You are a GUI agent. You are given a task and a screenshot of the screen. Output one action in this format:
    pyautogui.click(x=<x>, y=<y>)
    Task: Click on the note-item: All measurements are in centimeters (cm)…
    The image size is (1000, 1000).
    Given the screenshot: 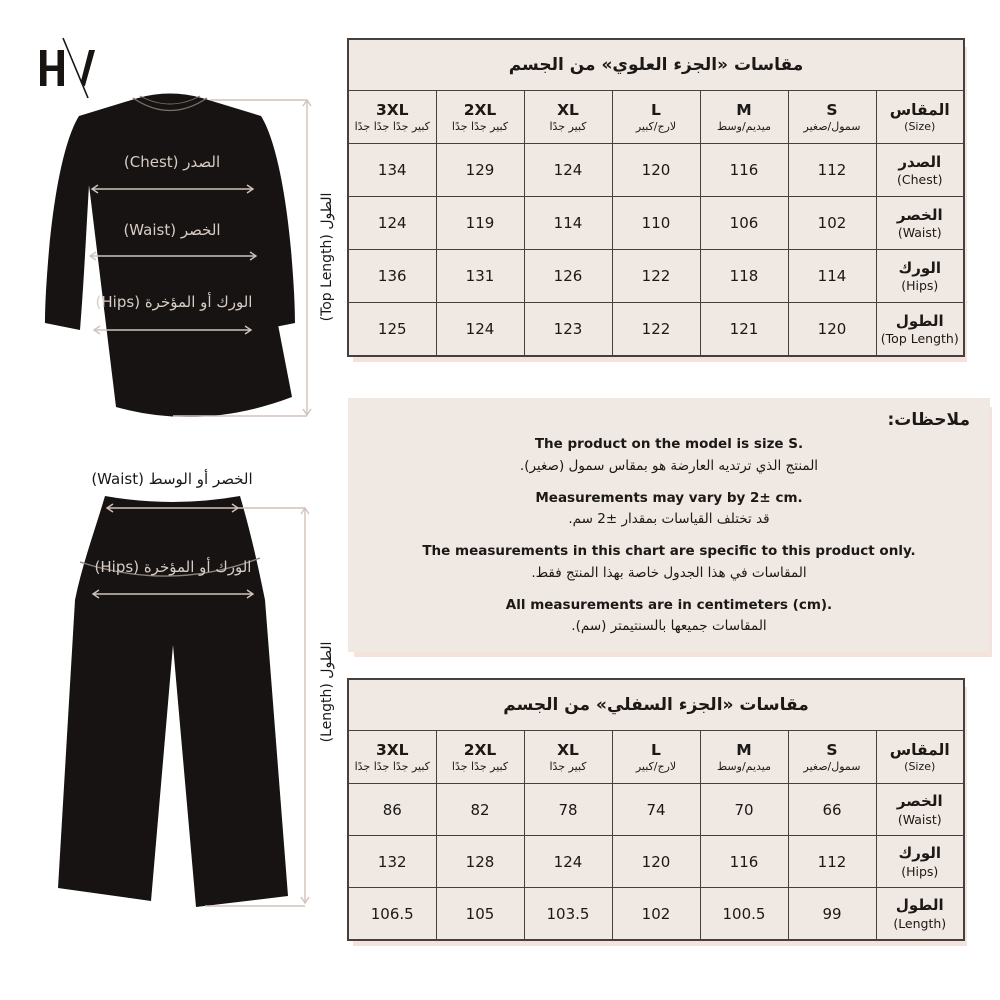 What is the action you would take?
    pyautogui.click(x=669, y=616)
    